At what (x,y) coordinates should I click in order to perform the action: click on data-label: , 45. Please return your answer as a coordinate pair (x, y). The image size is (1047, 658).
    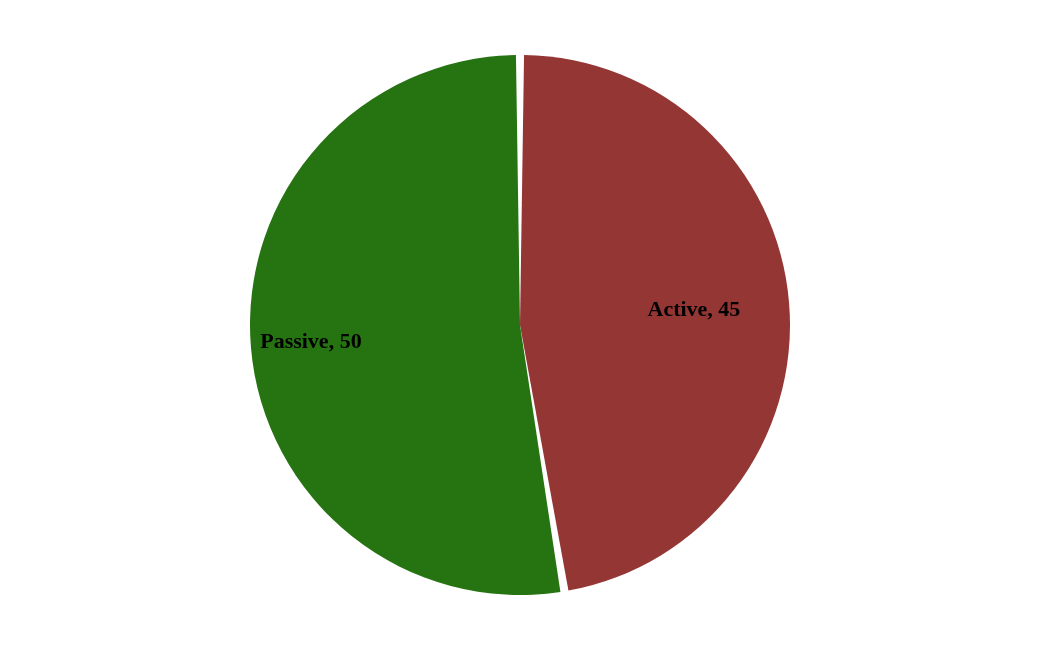
    Looking at the image, I should click on (724, 309).